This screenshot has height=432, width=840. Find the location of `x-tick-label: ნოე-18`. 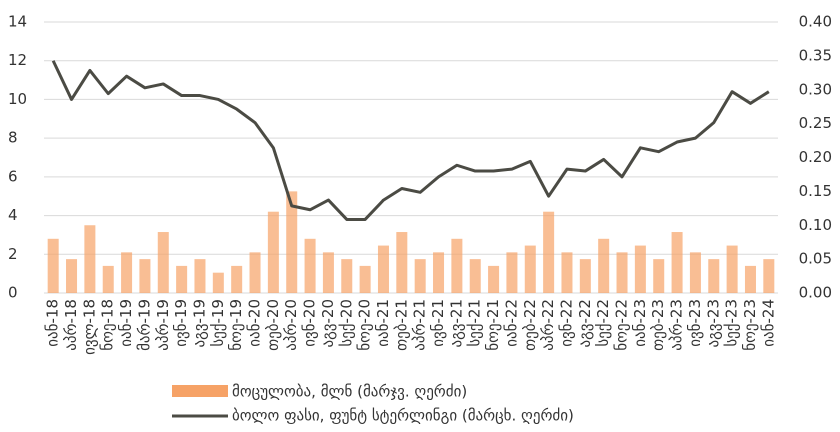

x-tick-label: ნოე-18 is located at coordinates (108, 325).